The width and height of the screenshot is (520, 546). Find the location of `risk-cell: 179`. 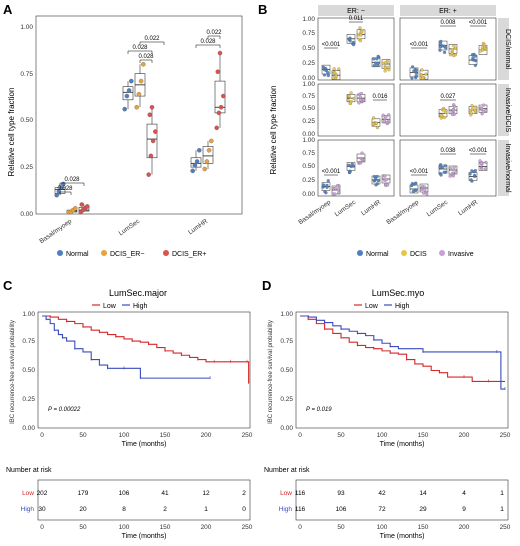

risk-cell: 179 is located at coordinates (83, 493).